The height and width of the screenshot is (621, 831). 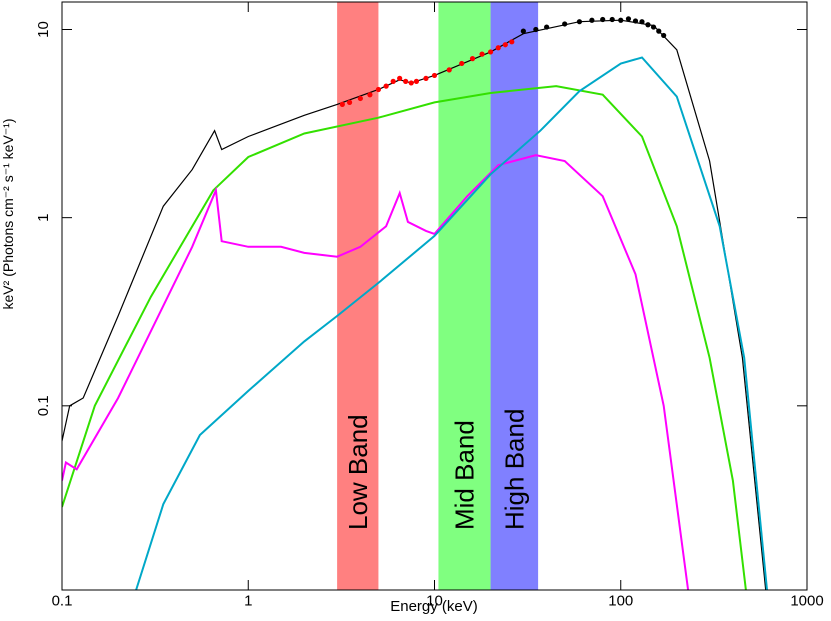 I want to click on y-tick-label: 1, so click(x=43, y=217).